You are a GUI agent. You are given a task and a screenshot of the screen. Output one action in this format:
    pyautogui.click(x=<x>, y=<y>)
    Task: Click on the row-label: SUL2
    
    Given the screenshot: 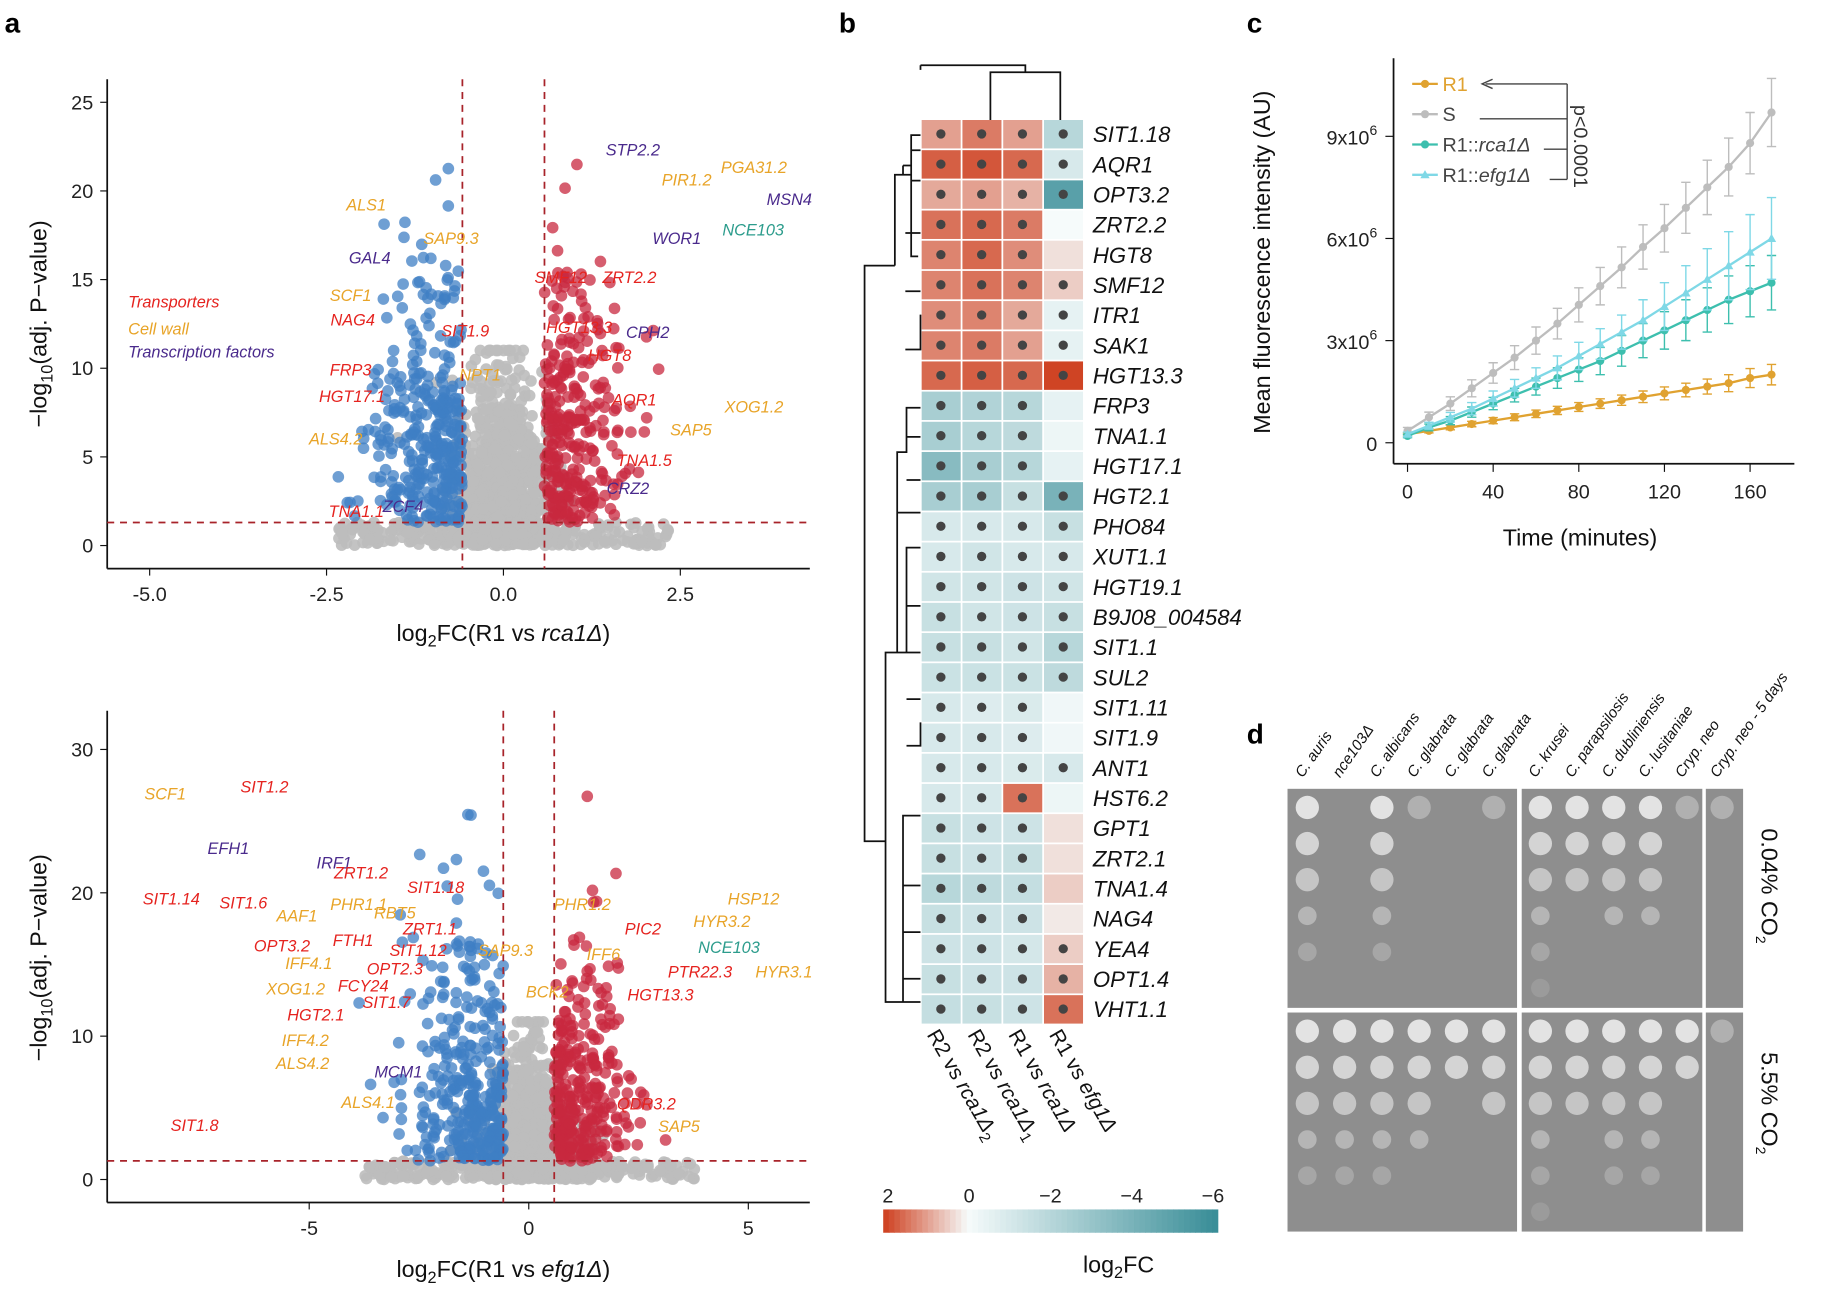 What is the action you would take?
    pyautogui.click(x=1120, y=677)
    